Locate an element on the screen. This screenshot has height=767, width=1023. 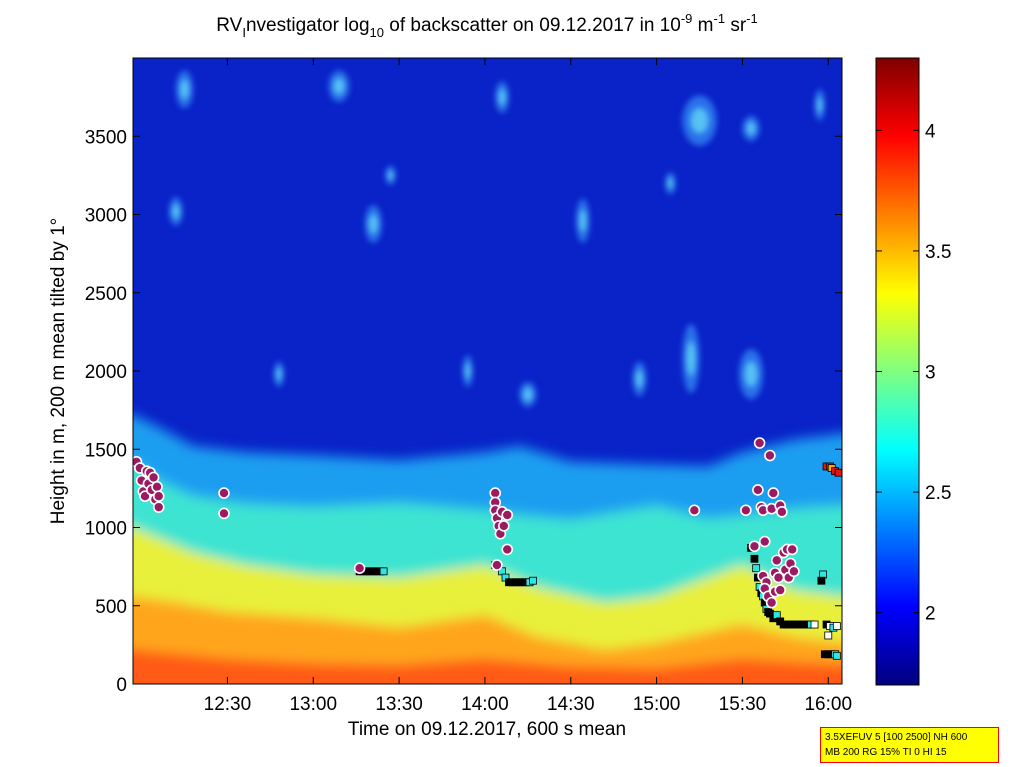
x-tick-label: 14:00 is located at coordinates (485, 704).